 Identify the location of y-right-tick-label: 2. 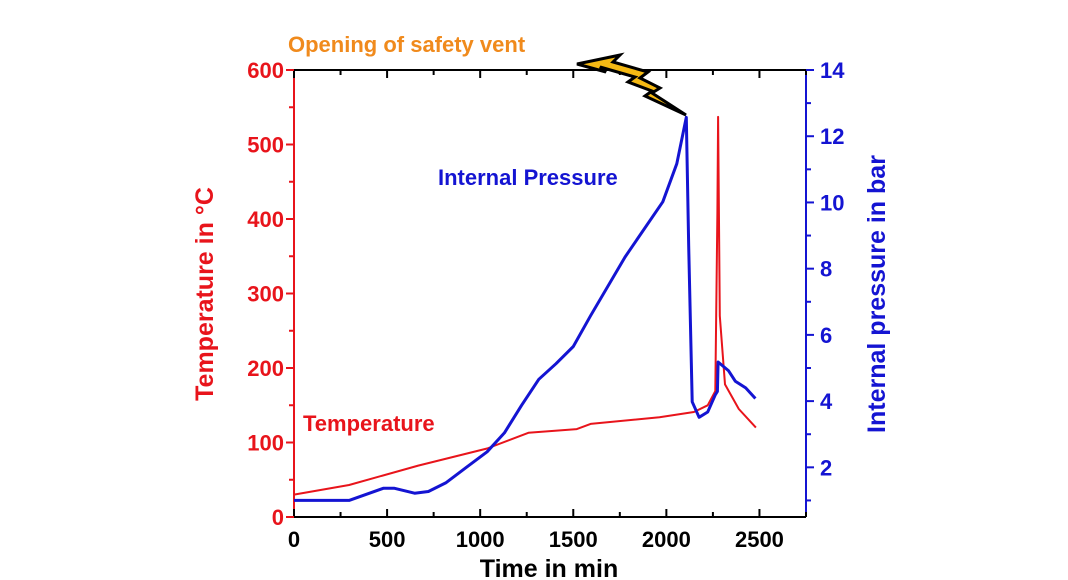
(826, 467).